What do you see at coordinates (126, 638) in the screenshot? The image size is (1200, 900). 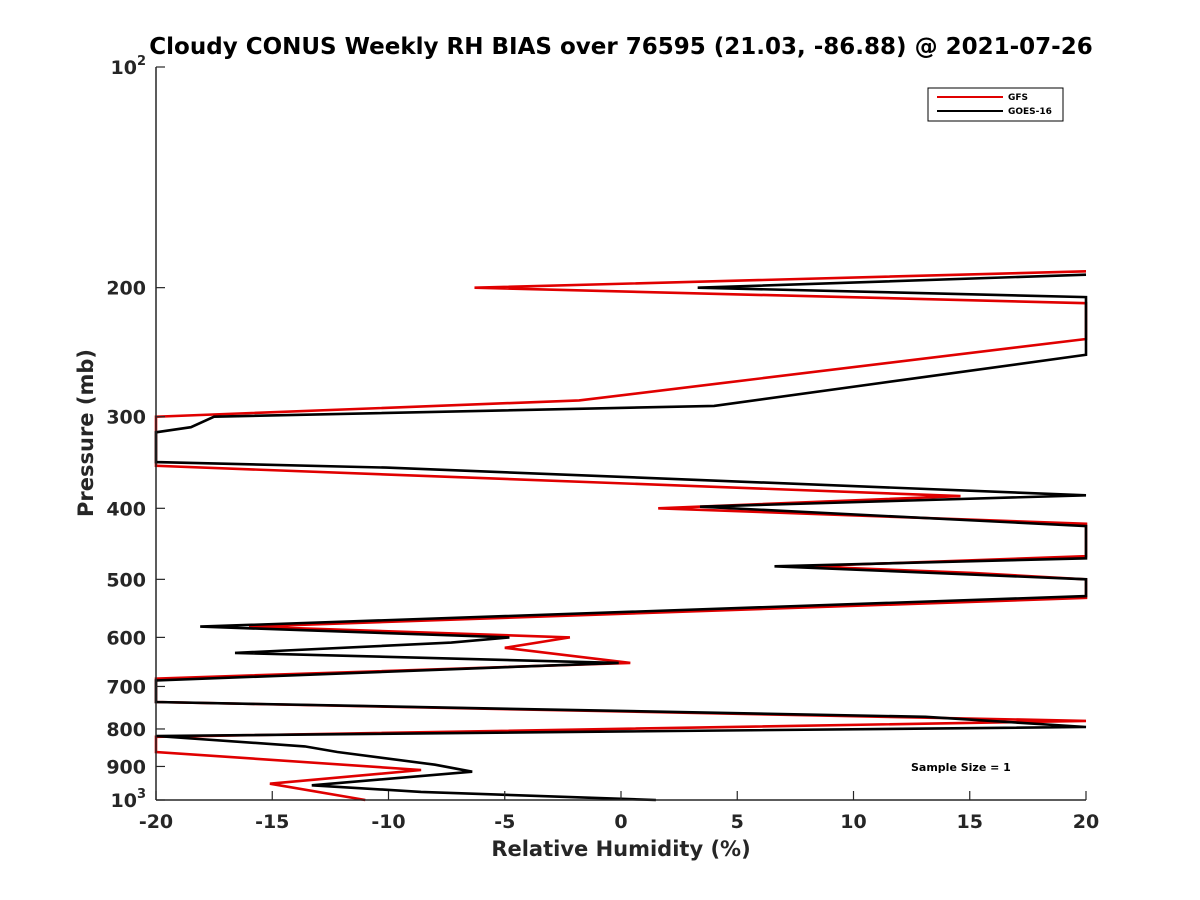 I see `y-tick-label: 600` at bounding box center [126, 638].